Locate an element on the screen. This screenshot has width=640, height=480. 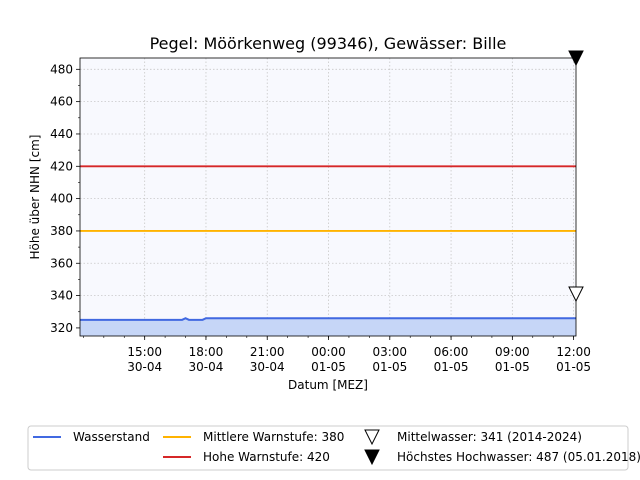
x-tick-label-time: 09:00 is located at coordinates (512, 352).